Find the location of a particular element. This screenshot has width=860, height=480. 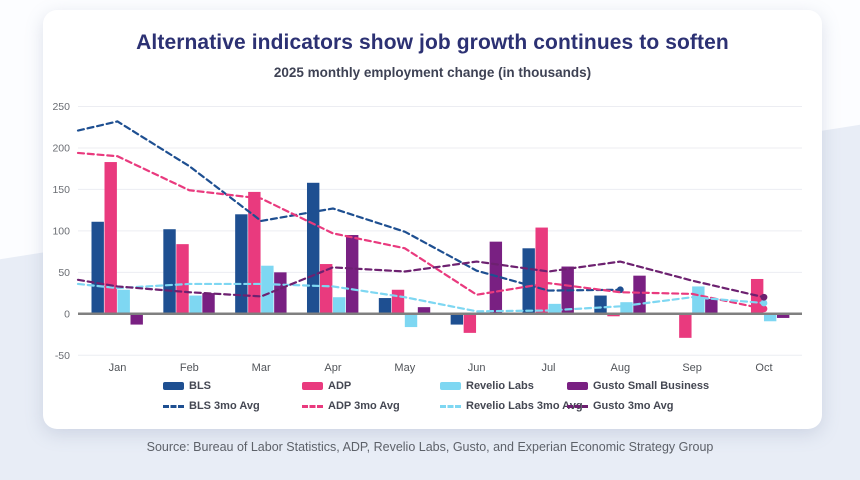

x-tick-label: Feb is located at coordinates (189, 368).